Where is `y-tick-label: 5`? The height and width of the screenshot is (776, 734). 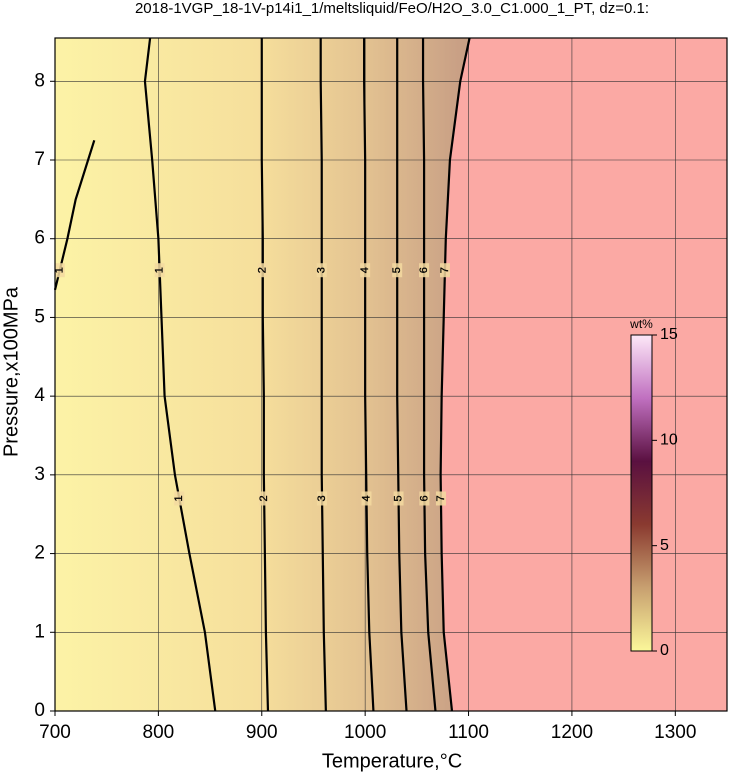 y-tick-label: 5 is located at coordinates (39, 316).